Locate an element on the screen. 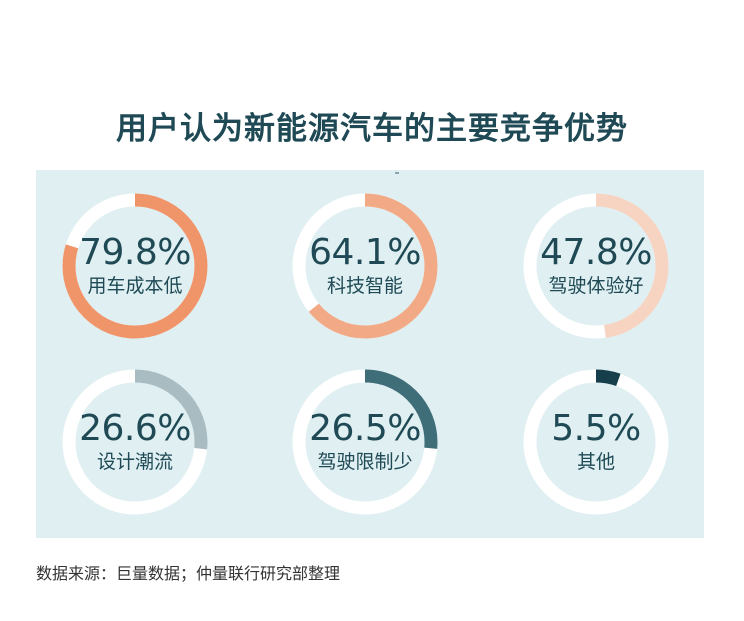 The width and height of the screenshot is (744, 621). donut-label-item-2: 47.8% 驾驶体验好 is located at coordinates (596, 265).